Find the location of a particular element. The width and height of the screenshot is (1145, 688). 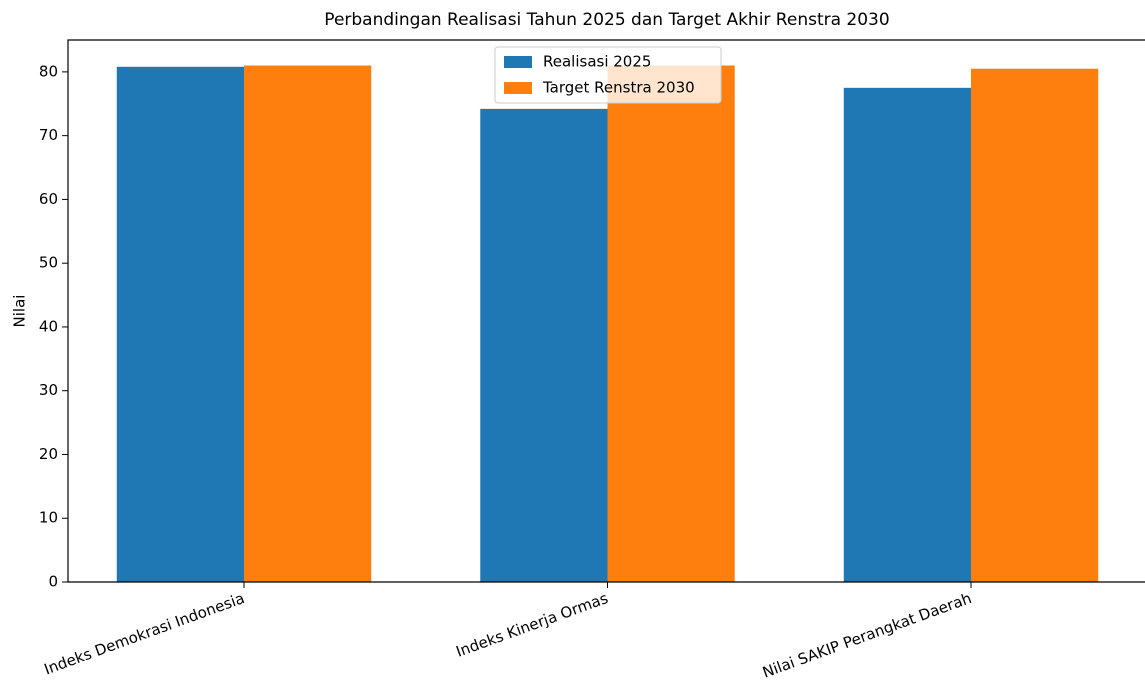

legend: Realisasi 2025 Target Renstra 2030 is located at coordinates (608, 75).